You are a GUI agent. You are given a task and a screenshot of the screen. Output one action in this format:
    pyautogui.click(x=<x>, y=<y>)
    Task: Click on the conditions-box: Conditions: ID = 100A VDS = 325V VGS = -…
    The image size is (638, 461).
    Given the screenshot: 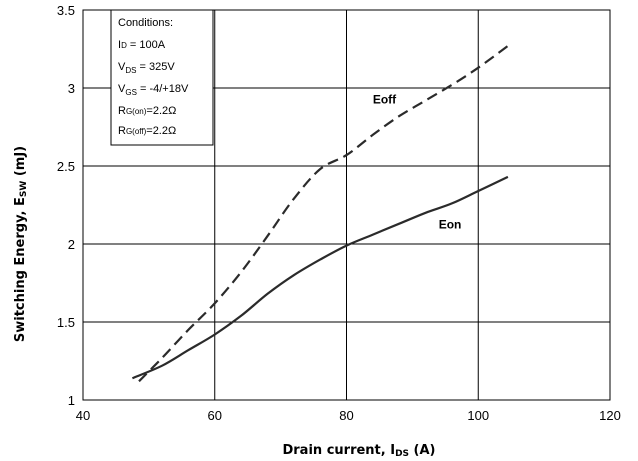 What is the action you would take?
    pyautogui.click(x=162, y=77)
    